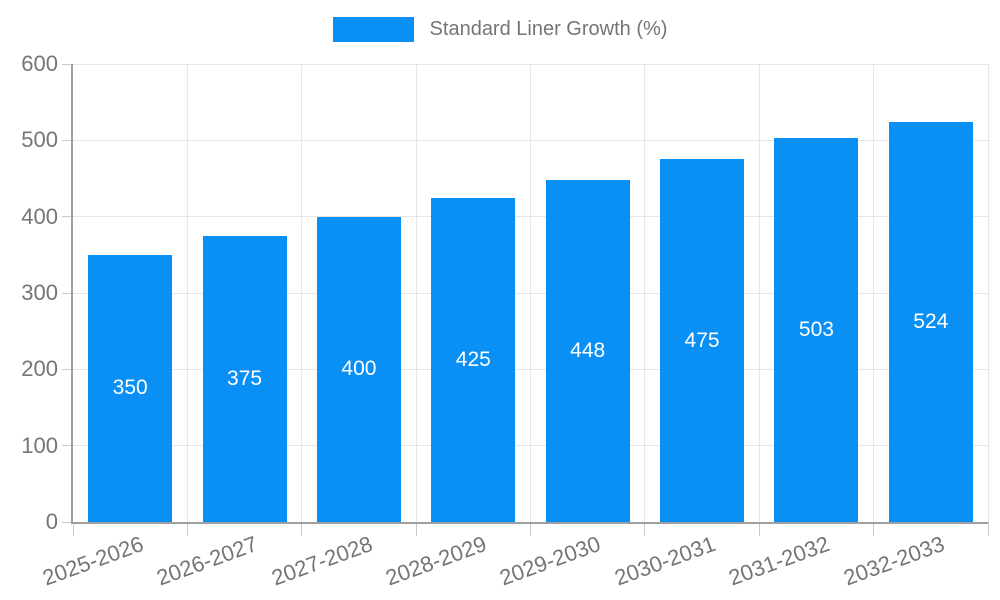 The height and width of the screenshot is (600, 1000). What do you see at coordinates (779, 561) in the screenshot?
I see `x-axis-tick-label: 2031-2032` at bounding box center [779, 561].